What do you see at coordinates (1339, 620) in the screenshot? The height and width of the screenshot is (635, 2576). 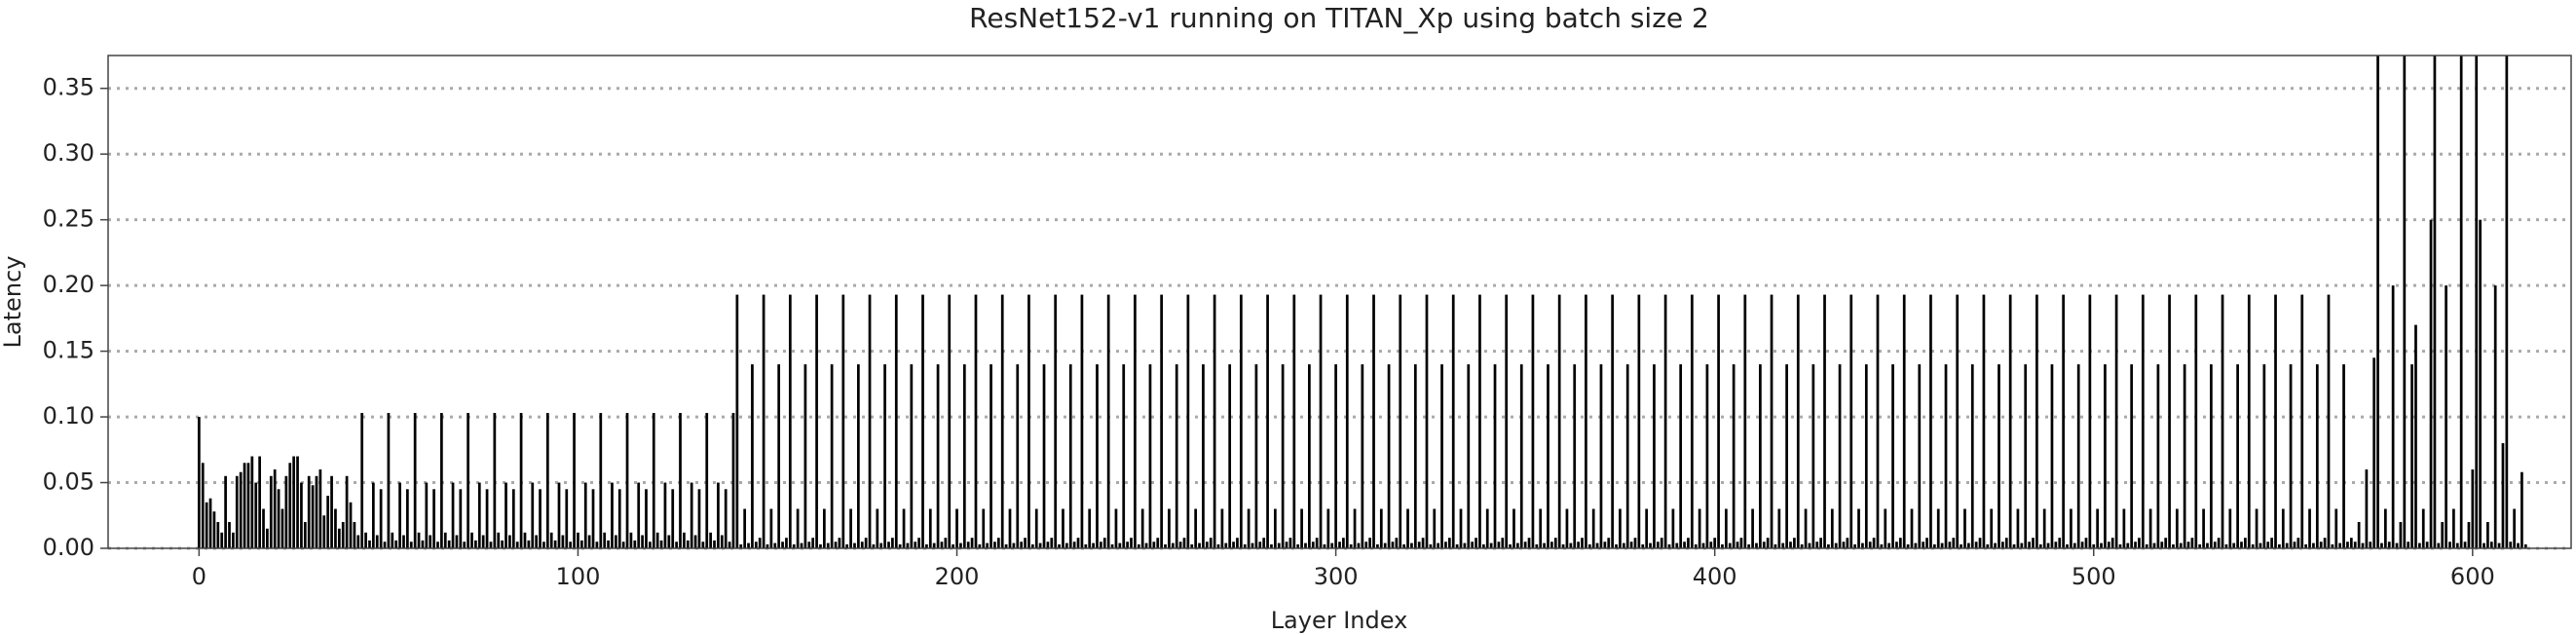 I see `x-axis-label: Layer Index` at bounding box center [1339, 620].